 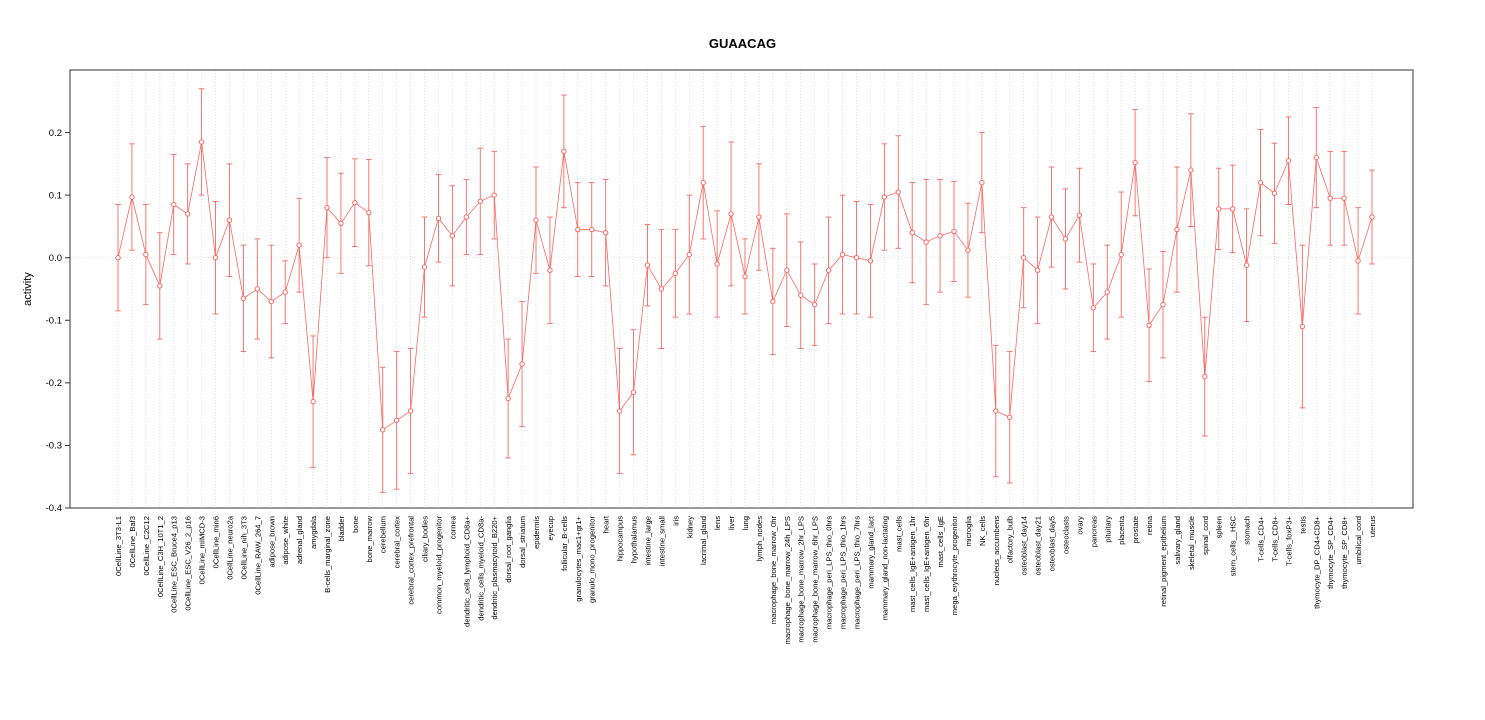 What do you see at coordinates (1163, 561) in the screenshot?
I see `x-tick-label: retinal_pigment_epithelium` at bounding box center [1163, 561].